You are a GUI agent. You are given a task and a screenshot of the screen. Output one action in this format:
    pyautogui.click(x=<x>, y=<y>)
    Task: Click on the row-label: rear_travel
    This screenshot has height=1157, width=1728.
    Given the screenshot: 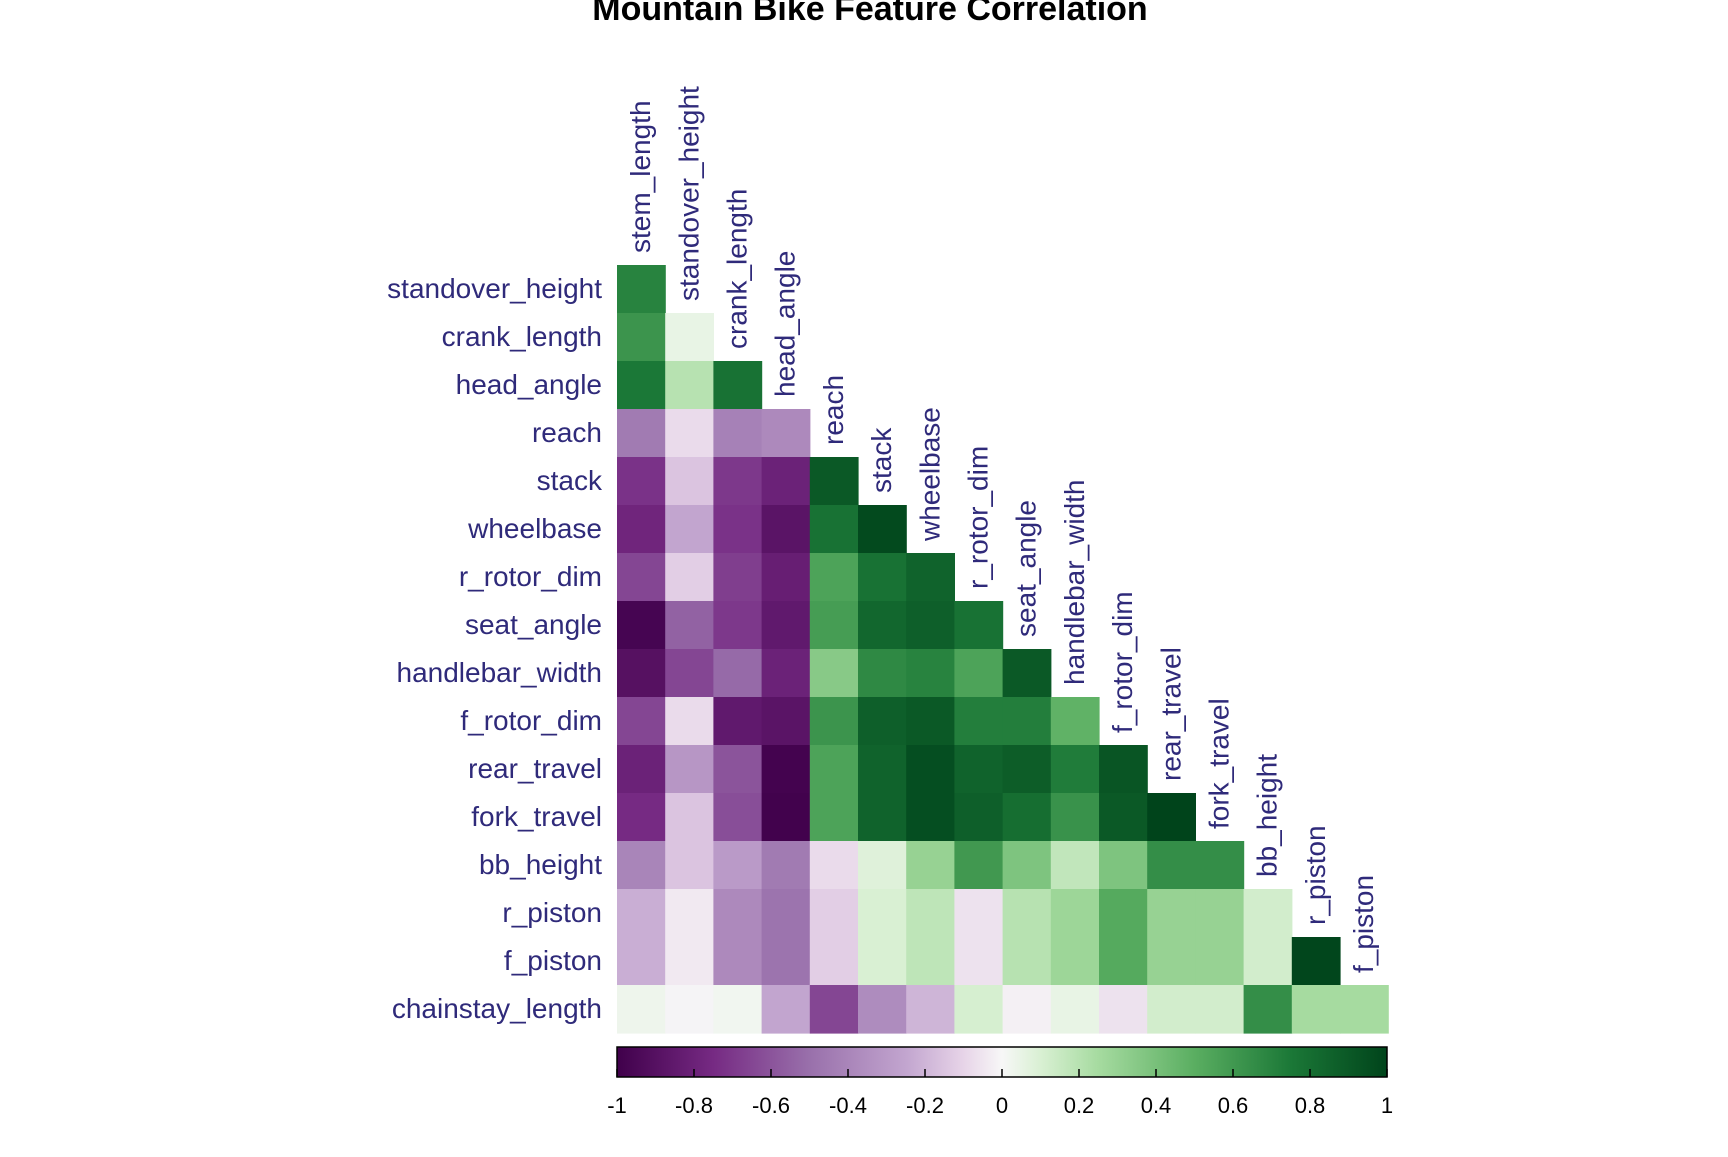 What is the action you would take?
    pyautogui.click(x=535, y=768)
    